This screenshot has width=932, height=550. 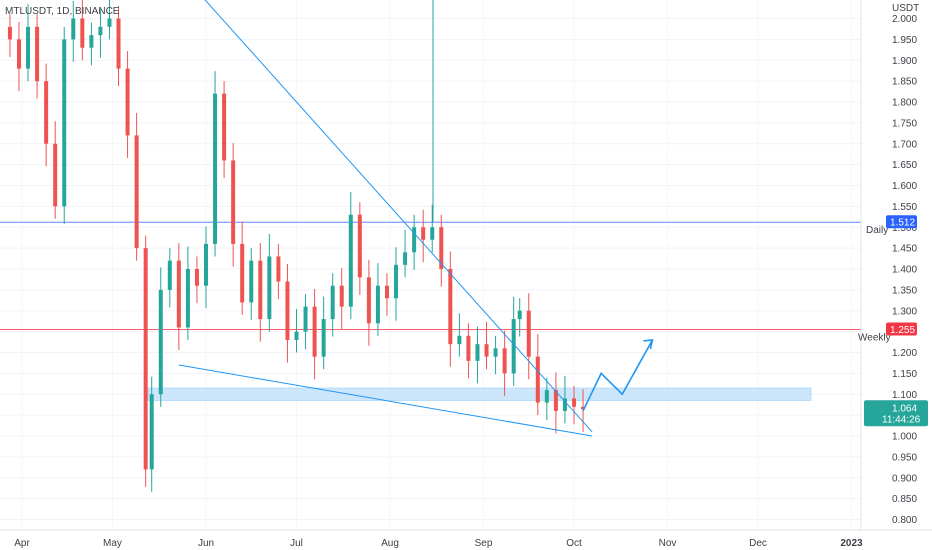 What do you see at coordinates (874, 338) in the screenshot?
I see `weekly-level-label: Weekly` at bounding box center [874, 338].